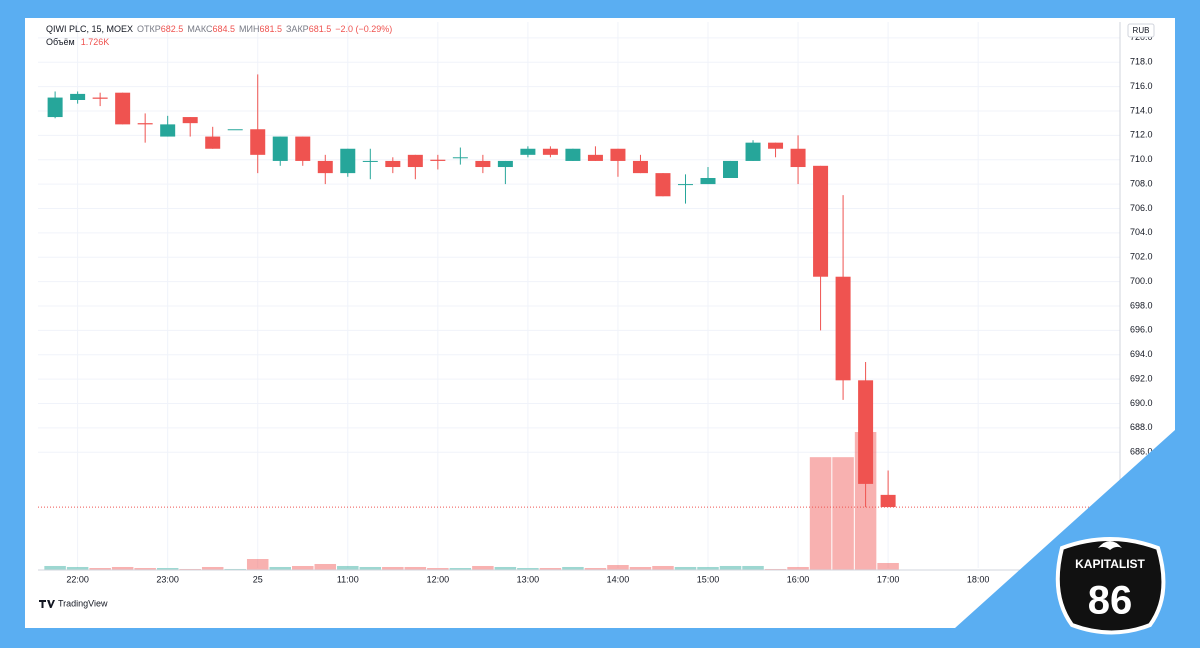  What do you see at coordinates (223, 29) in the screenshot?
I see `ohlc-value: 684.5` at bounding box center [223, 29].